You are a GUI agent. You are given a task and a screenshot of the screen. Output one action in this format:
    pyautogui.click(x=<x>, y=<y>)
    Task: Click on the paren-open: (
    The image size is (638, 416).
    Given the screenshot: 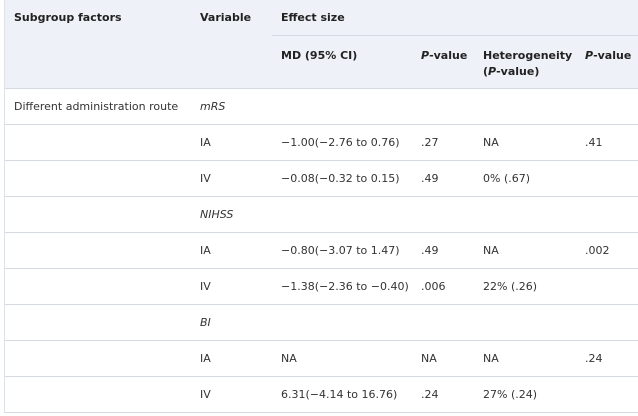 What is the action you would take?
    pyautogui.click(x=486, y=71)
    